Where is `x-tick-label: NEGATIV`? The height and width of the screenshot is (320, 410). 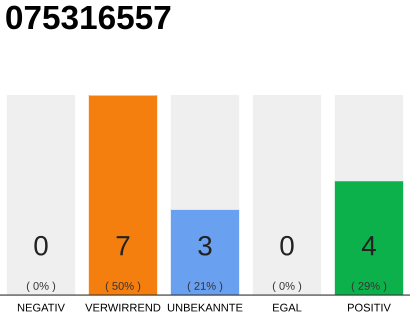 x-tick-label: NEGATIV is located at coordinates (41, 308).